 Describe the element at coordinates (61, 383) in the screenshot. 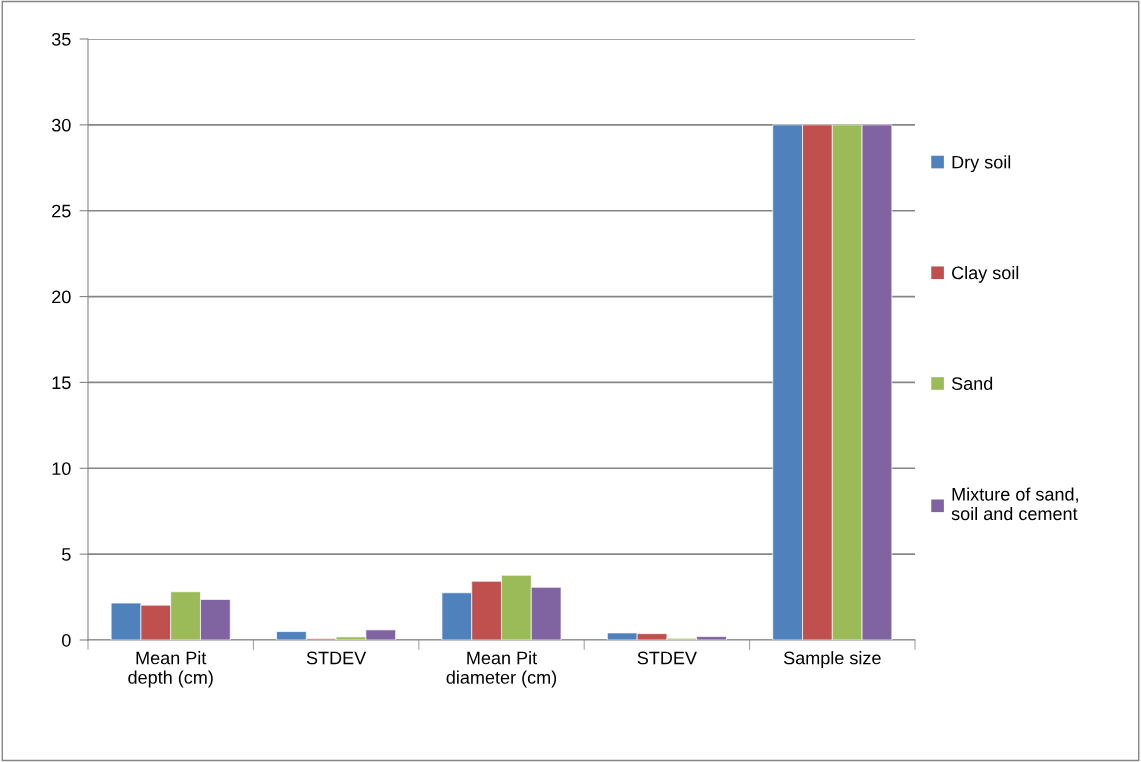

I see `y-tick-label: 15` at that location.